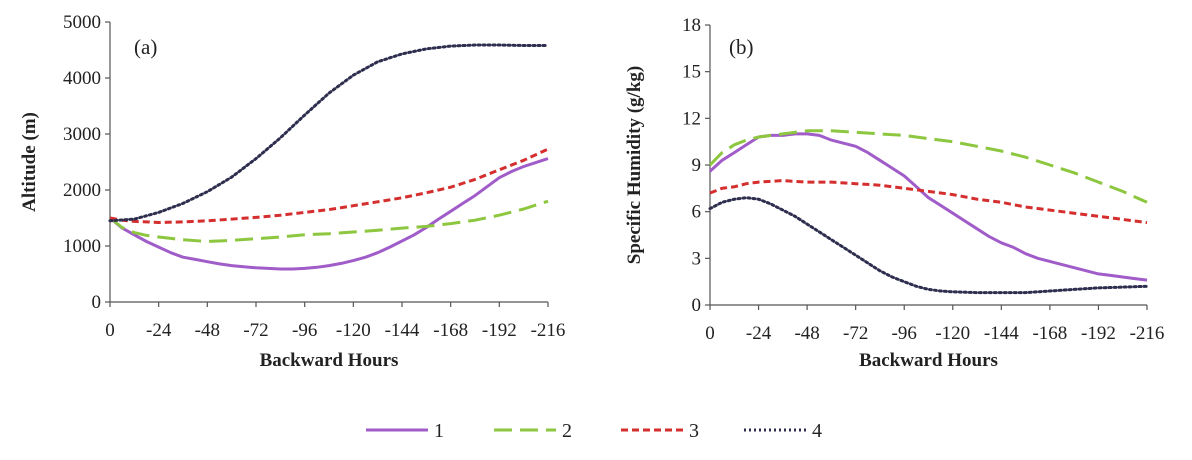  What do you see at coordinates (82, 22) in the screenshot?
I see `altitude-y-tick-label: 5000` at bounding box center [82, 22].